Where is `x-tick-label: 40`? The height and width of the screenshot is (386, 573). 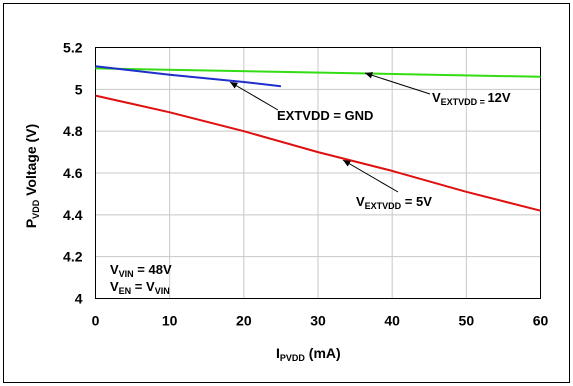 x-tick-label: 40 is located at coordinates (392, 321).